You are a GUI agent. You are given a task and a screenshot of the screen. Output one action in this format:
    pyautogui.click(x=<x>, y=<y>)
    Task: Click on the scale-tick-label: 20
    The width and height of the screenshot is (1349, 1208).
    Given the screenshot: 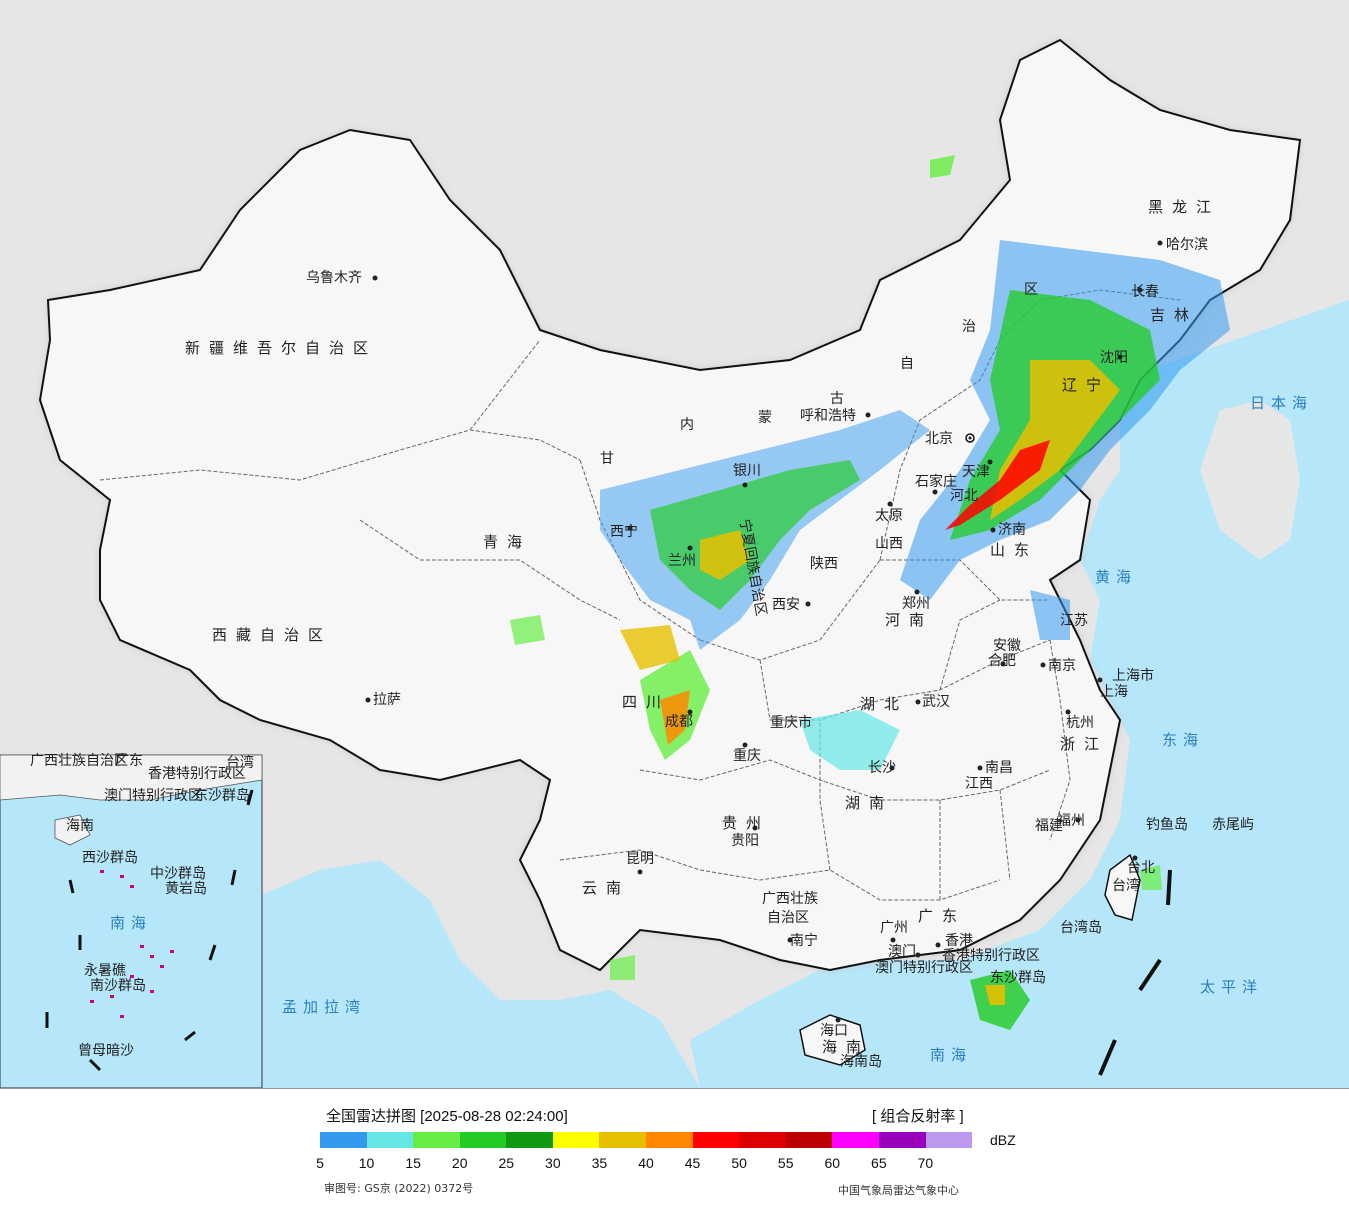 What is the action you would take?
    pyautogui.click(x=459, y=1163)
    